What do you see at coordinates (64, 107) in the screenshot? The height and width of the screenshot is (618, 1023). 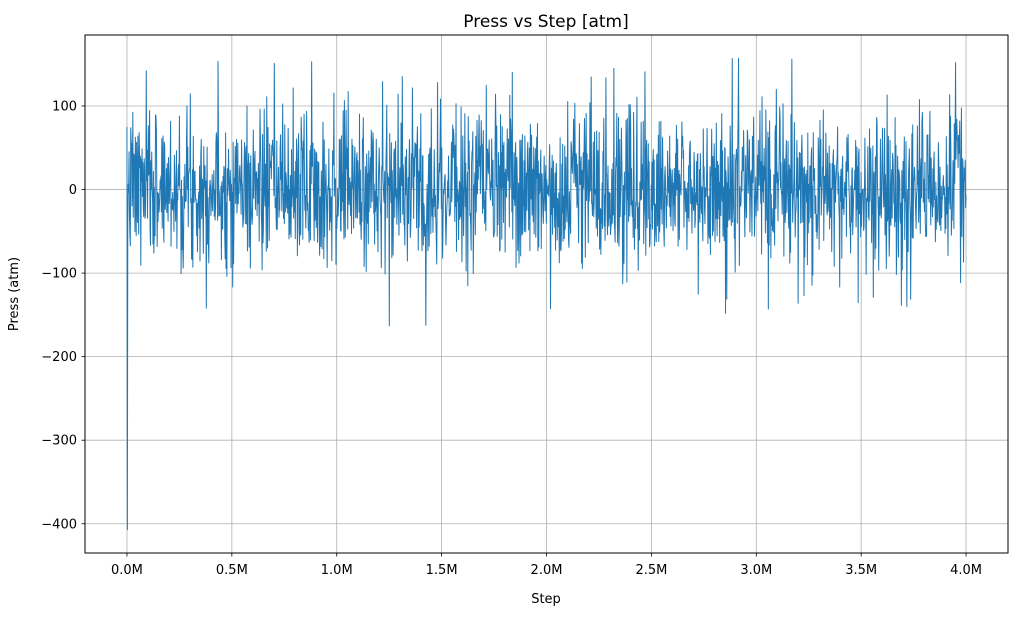 I see `y-tick-label: 100` at bounding box center [64, 107].